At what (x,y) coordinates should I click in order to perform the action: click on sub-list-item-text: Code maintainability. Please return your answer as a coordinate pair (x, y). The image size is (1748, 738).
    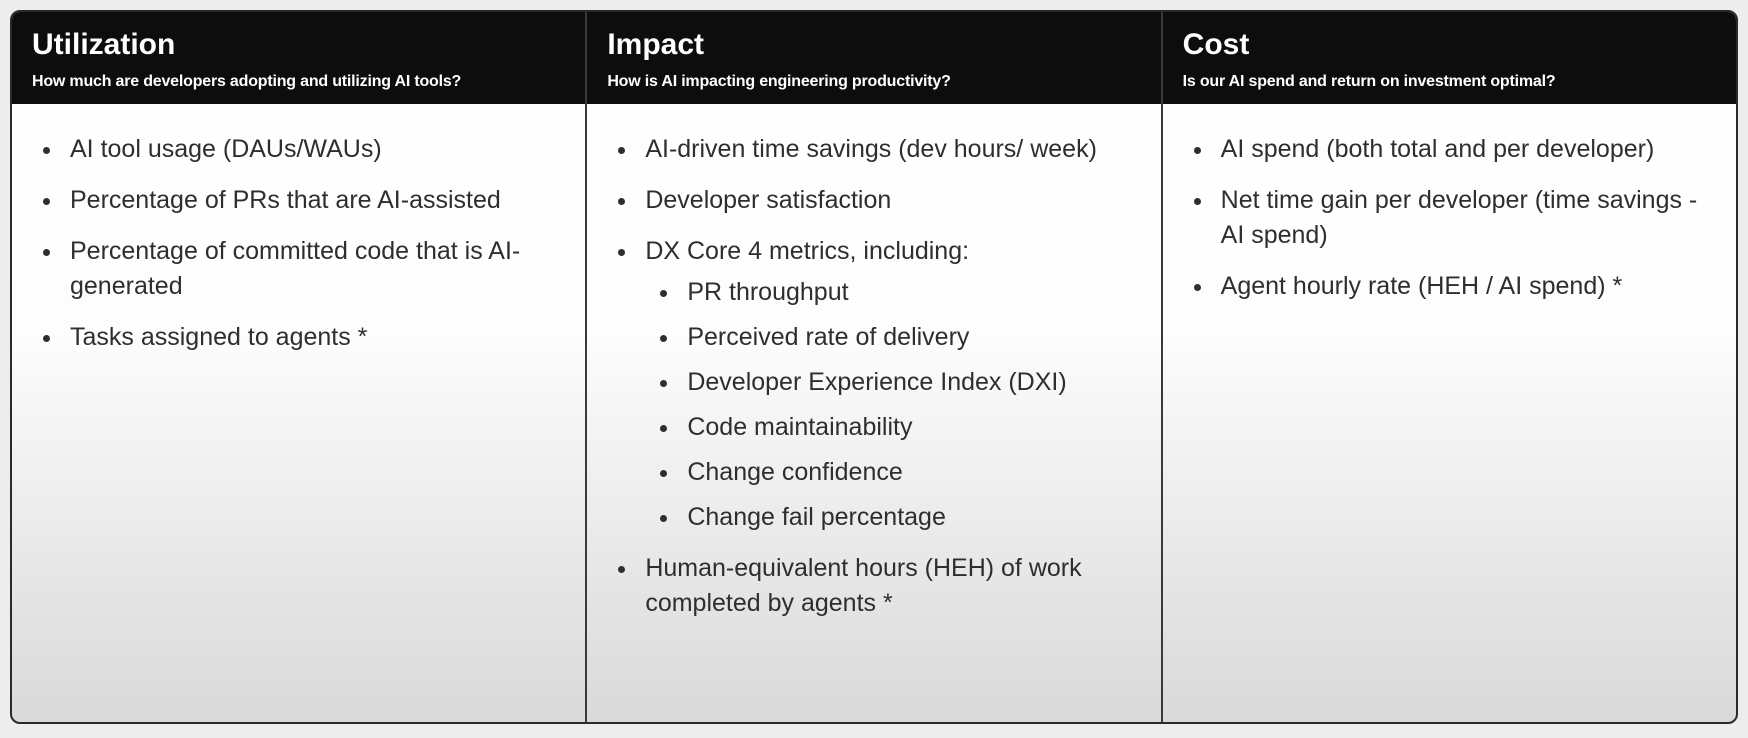
    Looking at the image, I should click on (800, 427).